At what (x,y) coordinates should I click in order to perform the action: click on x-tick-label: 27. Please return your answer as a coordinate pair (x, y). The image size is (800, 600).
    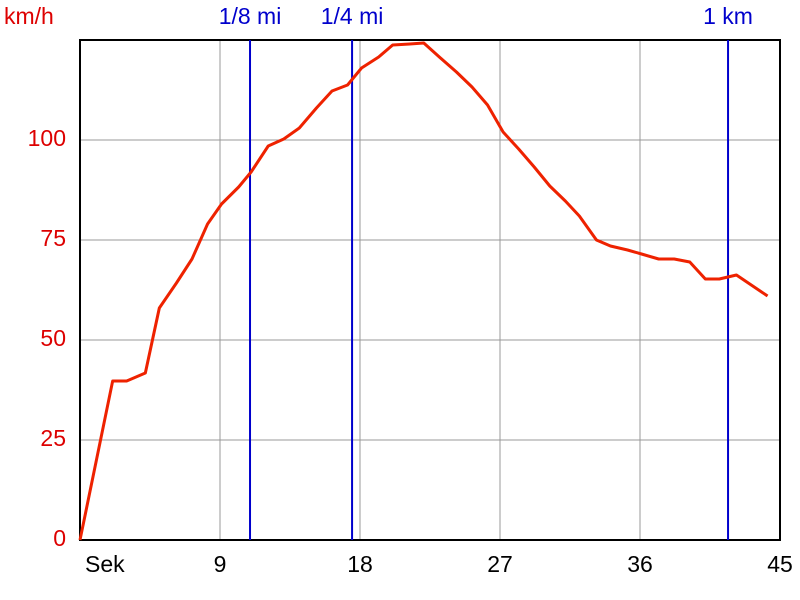
    Looking at the image, I should click on (500, 564).